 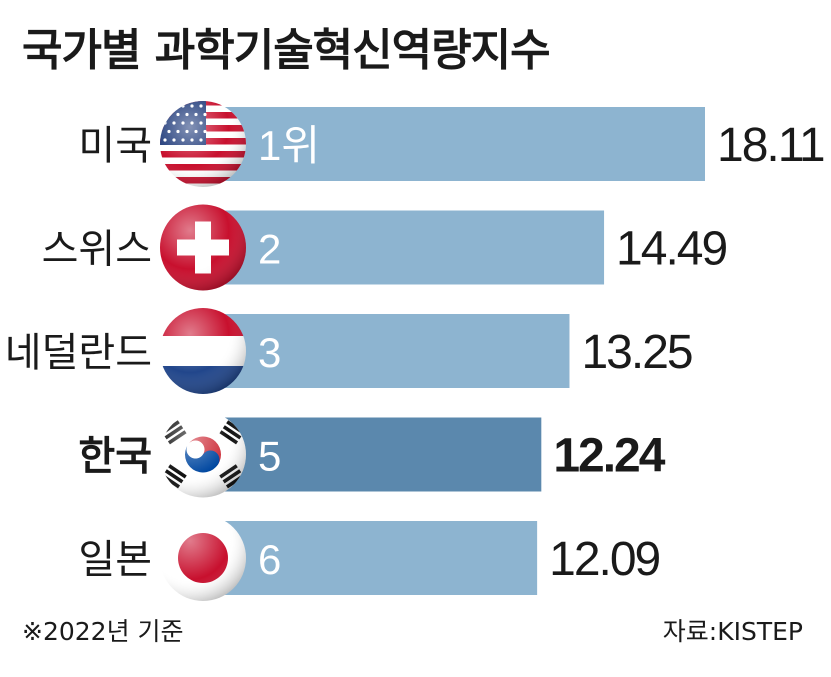 What do you see at coordinates (269, 456) in the screenshot?
I see `rank-label: 5` at bounding box center [269, 456].